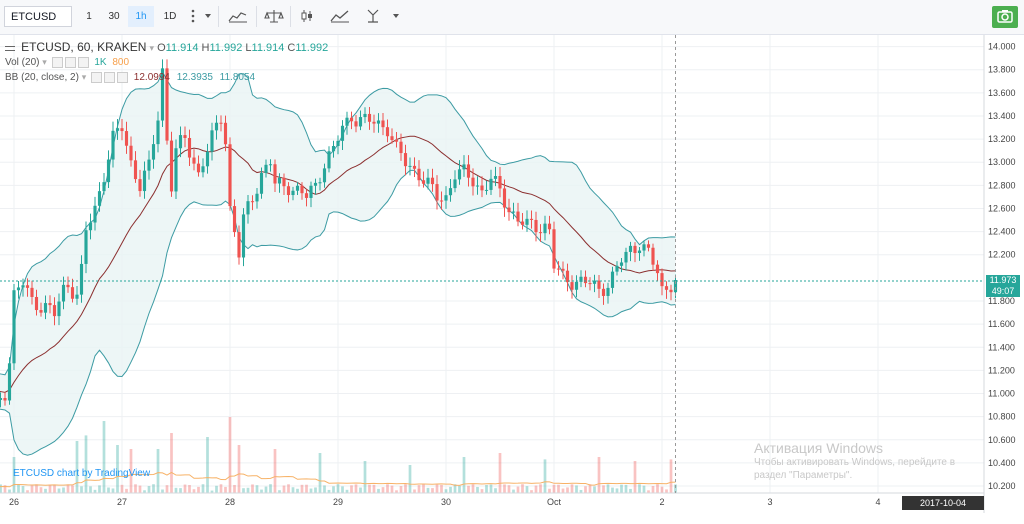 Image resolution: width=1024 pixels, height=524 pixels. I want to click on interval-1h-button: 1h, so click(141, 16).